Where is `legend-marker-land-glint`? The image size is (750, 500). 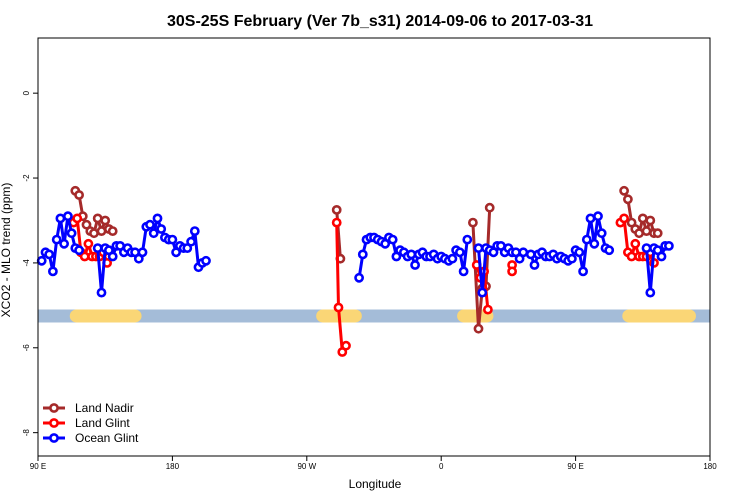 legend-marker-land-glint is located at coordinates (54, 423).